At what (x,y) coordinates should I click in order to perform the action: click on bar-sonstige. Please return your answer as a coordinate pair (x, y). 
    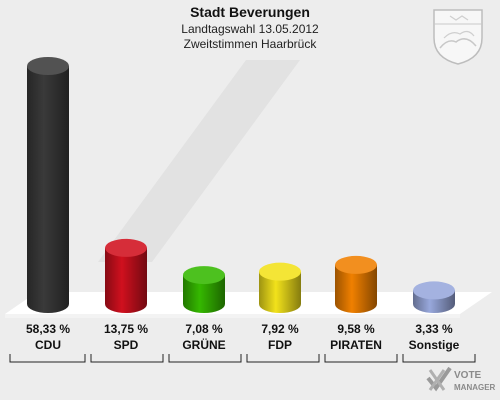
    Looking at the image, I should click on (434, 297).